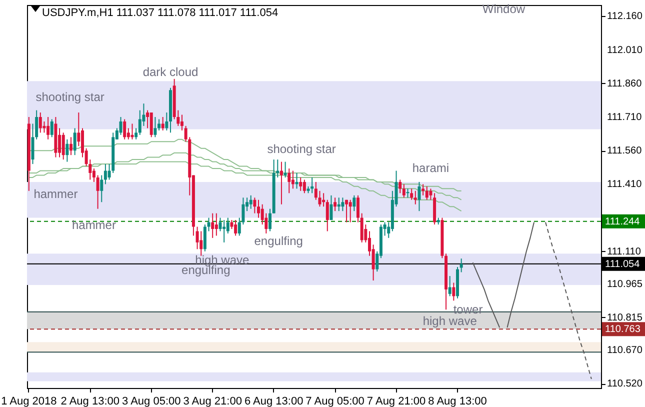 This screenshot has width=645, height=407. I want to click on y-tick-label: 110.670, so click(625, 350).